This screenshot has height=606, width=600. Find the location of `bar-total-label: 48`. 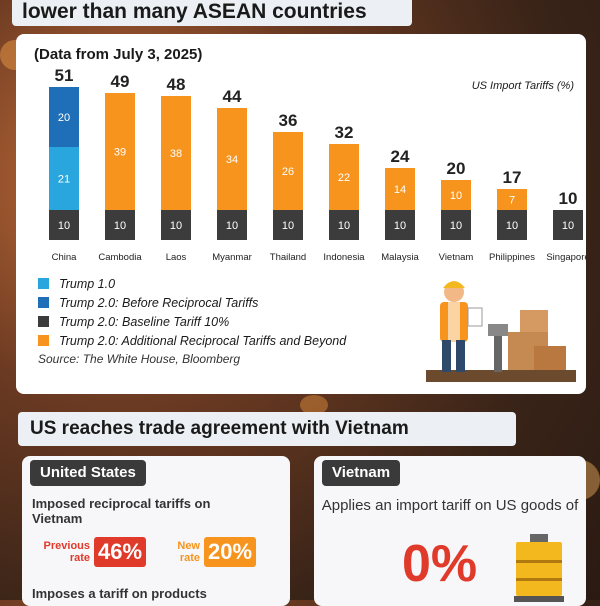

bar-total-label: 48 is located at coordinates (176, 84).